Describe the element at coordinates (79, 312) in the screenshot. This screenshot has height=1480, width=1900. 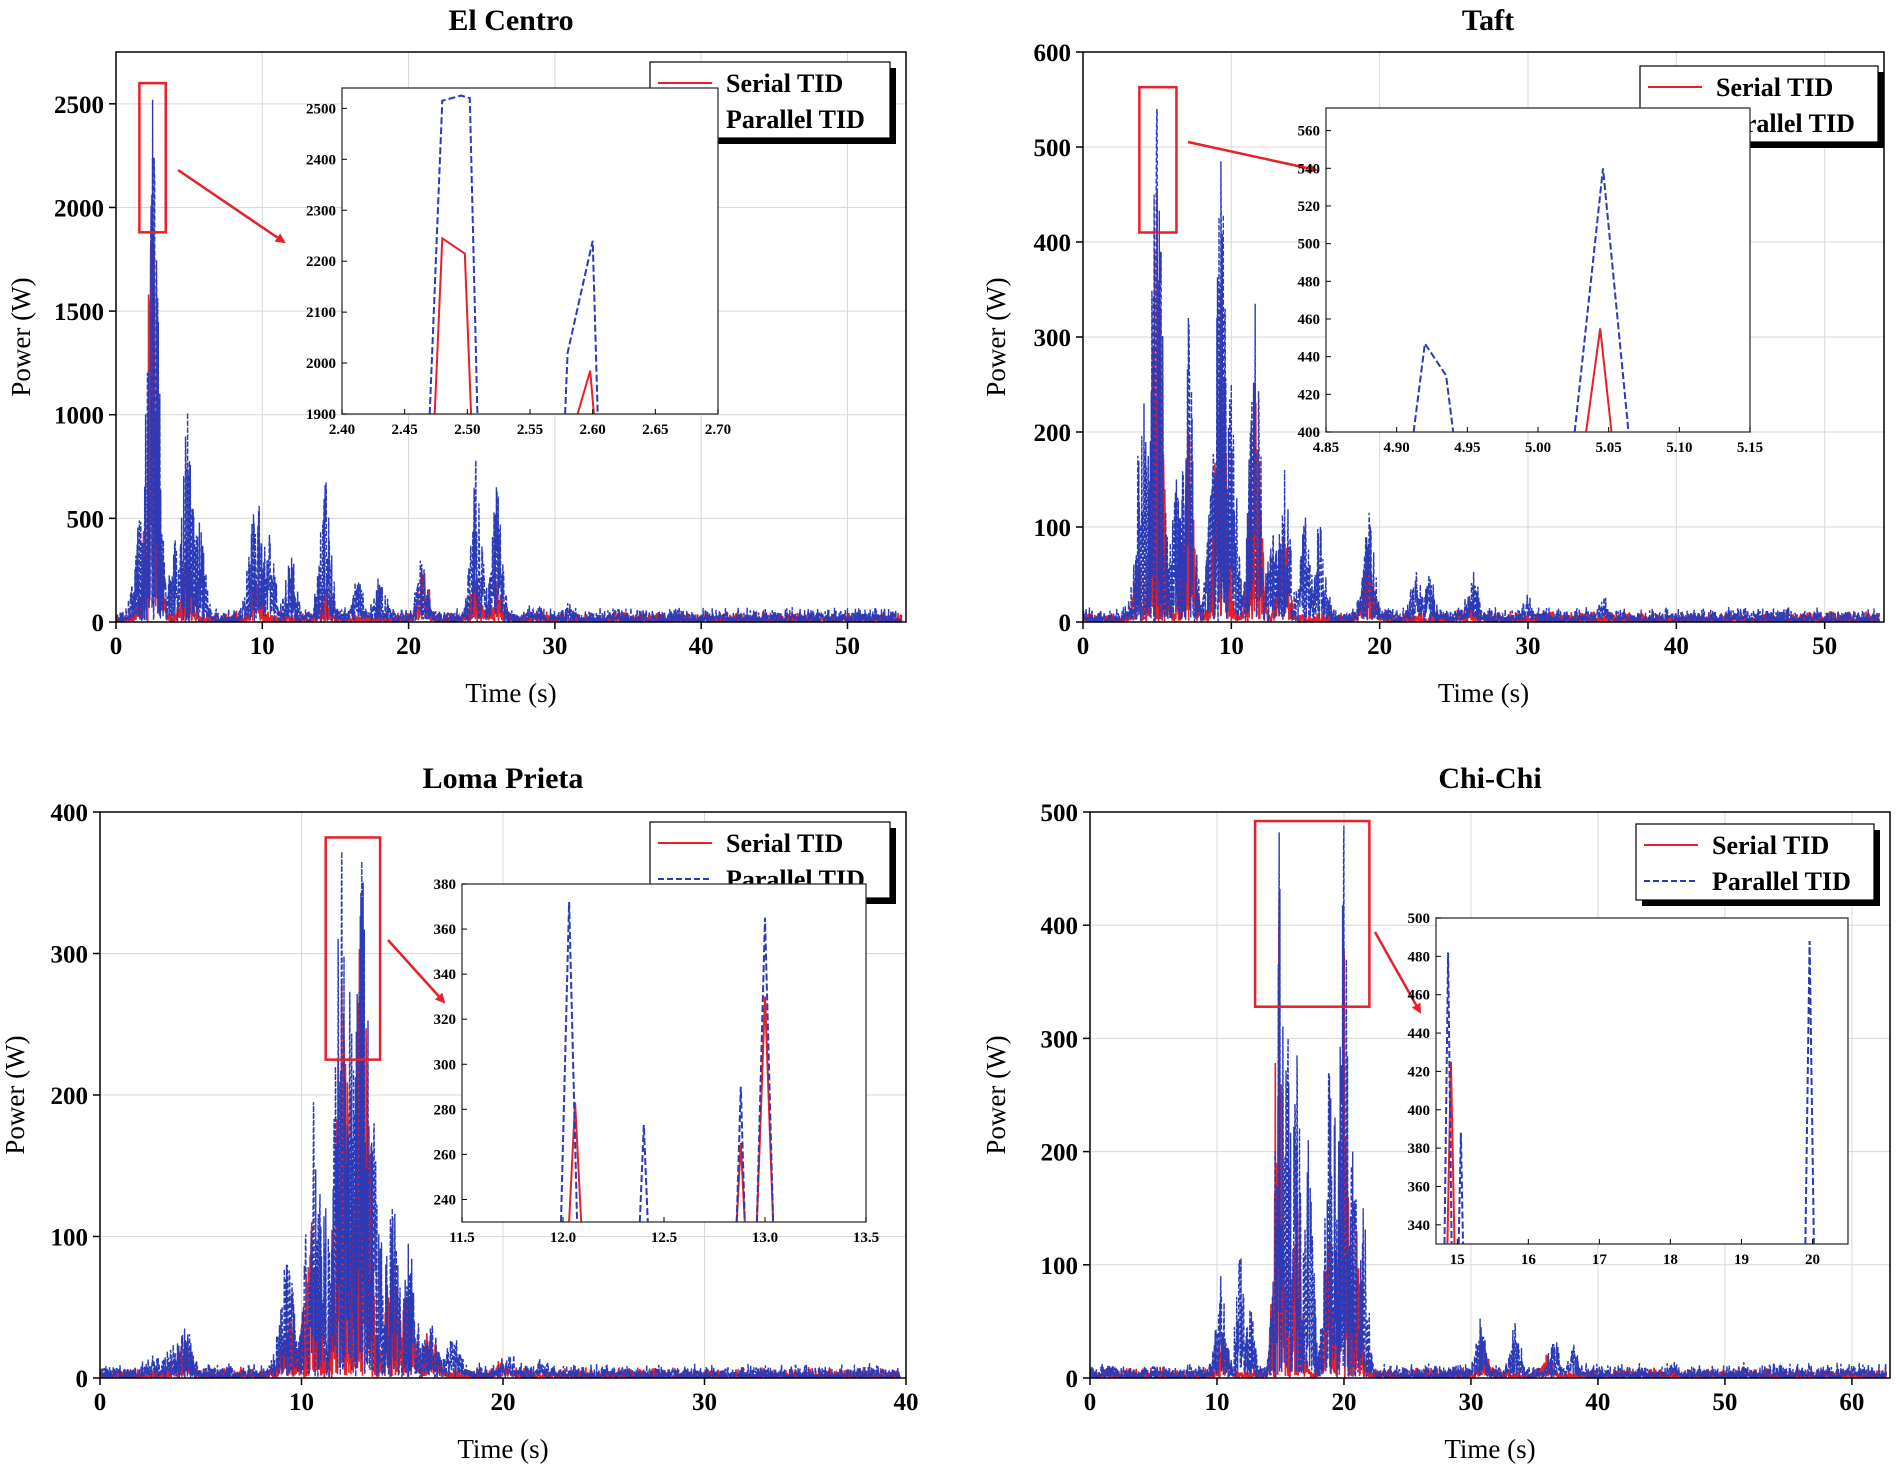
I see `y-tick-label: 1500` at that location.